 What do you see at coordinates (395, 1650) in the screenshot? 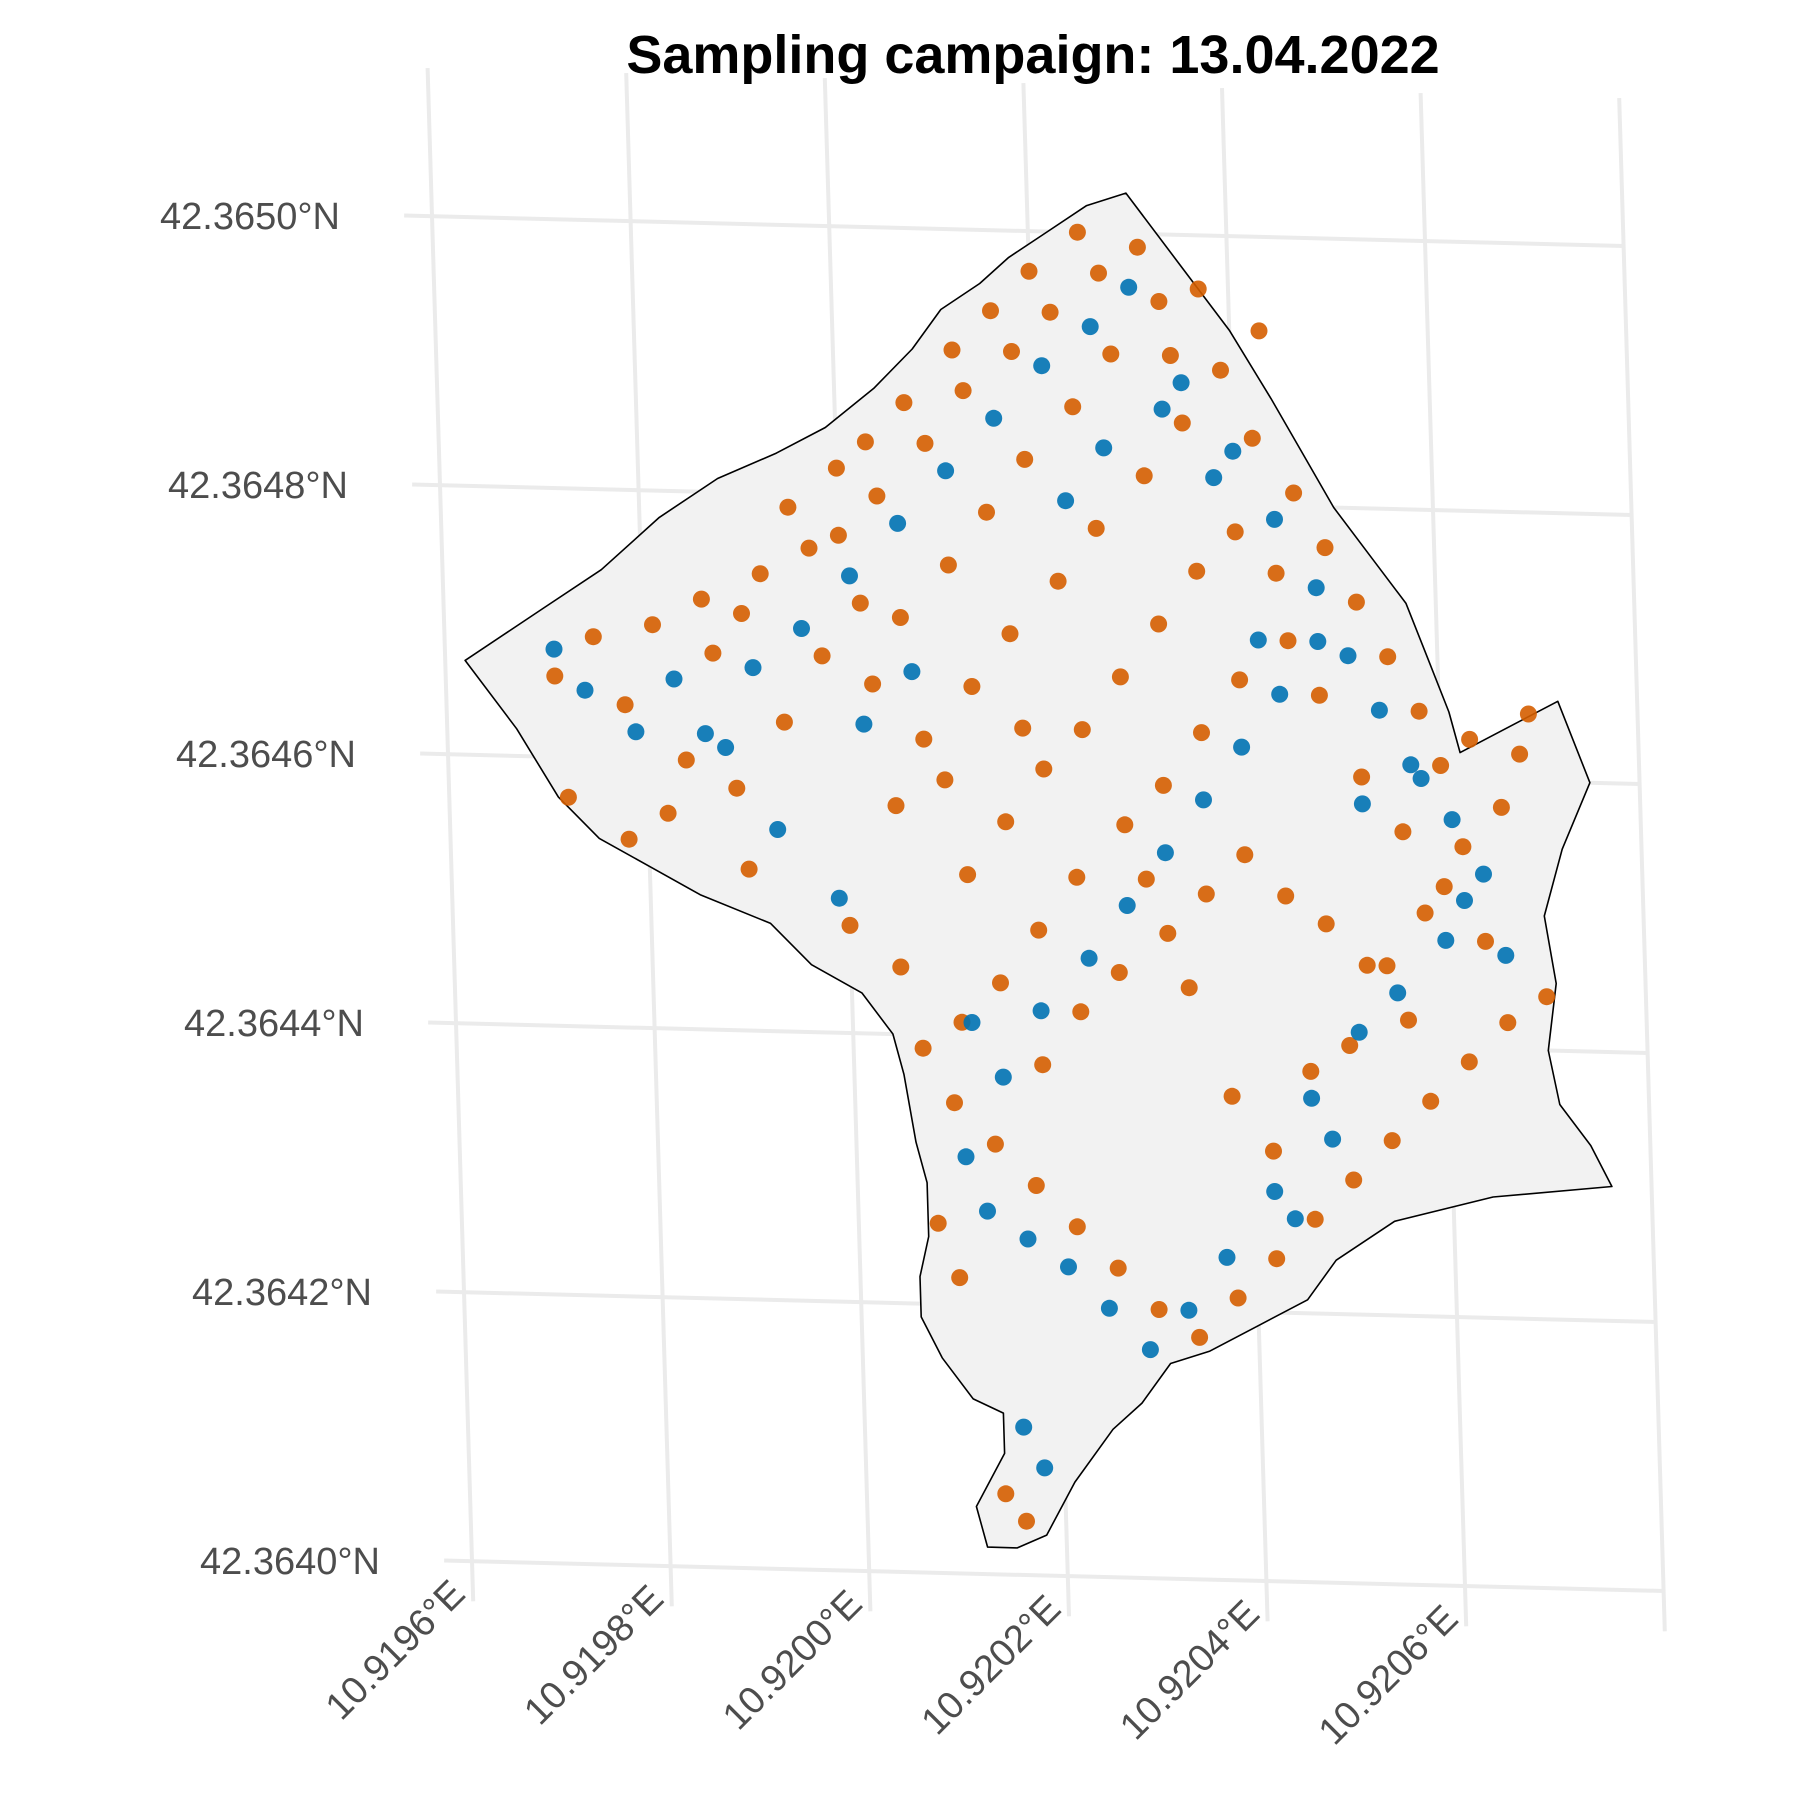
I see `x-tick-label: 10.9196°E` at bounding box center [395, 1650].